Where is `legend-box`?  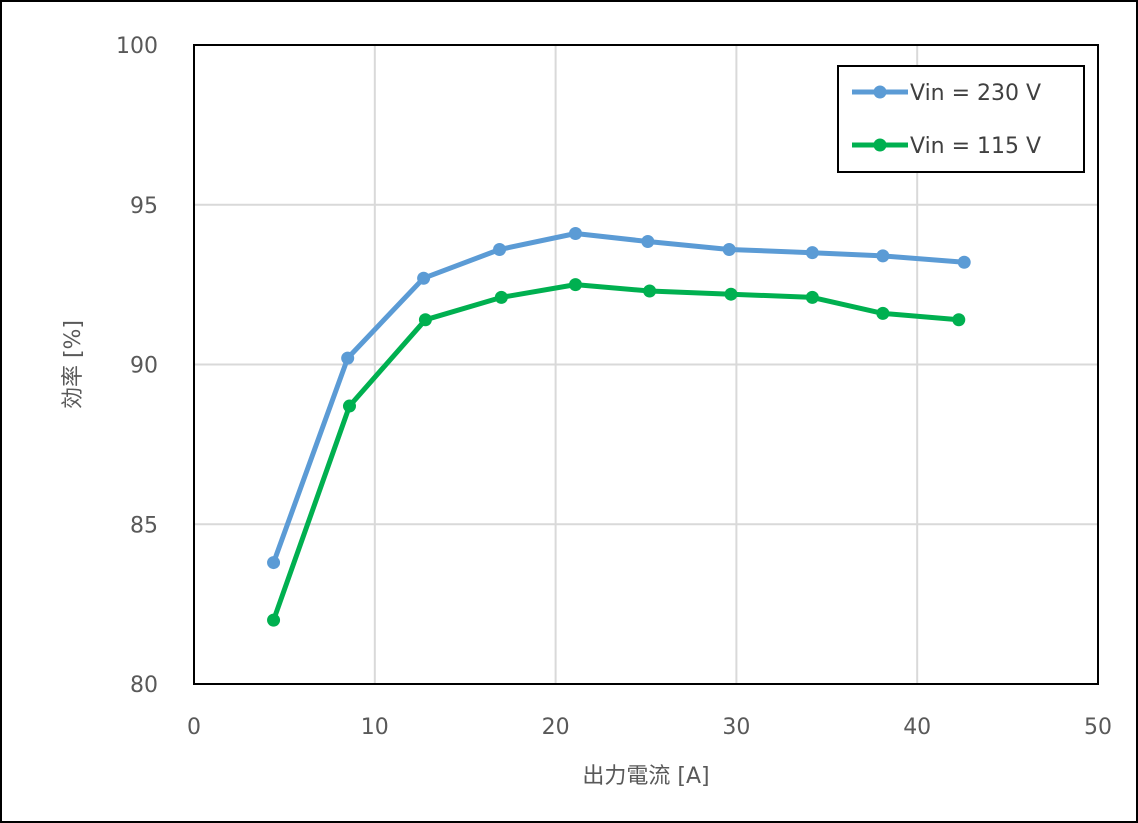
legend-box is located at coordinates (961, 119).